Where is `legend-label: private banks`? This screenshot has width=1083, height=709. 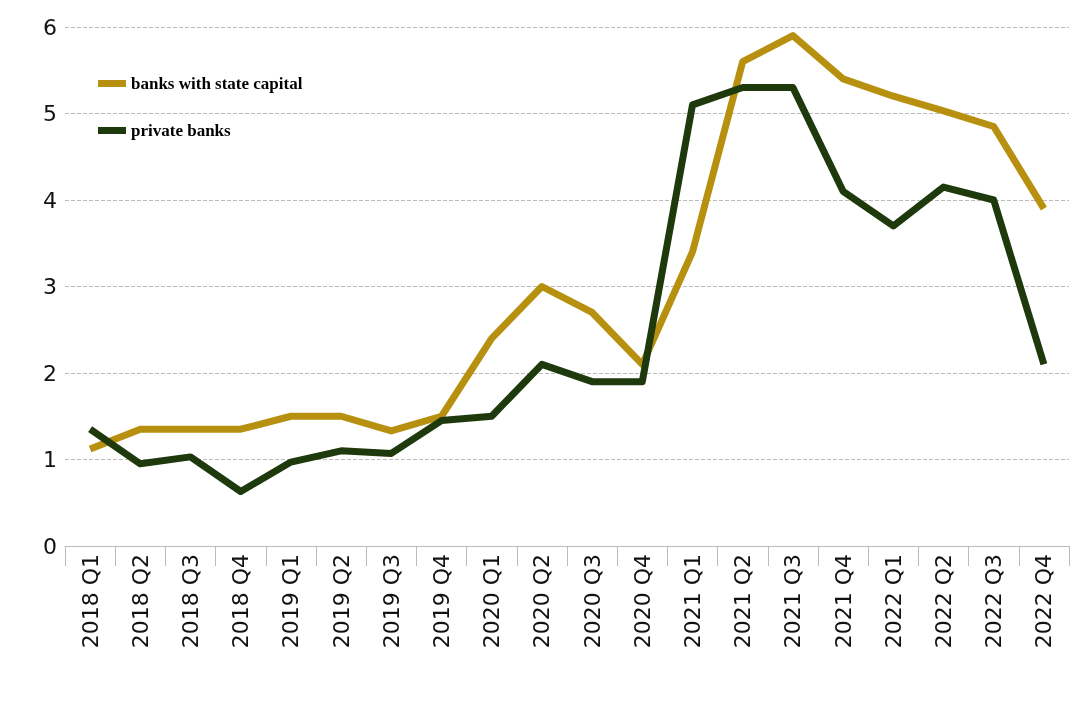 legend-label: private banks is located at coordinates (181, 130).